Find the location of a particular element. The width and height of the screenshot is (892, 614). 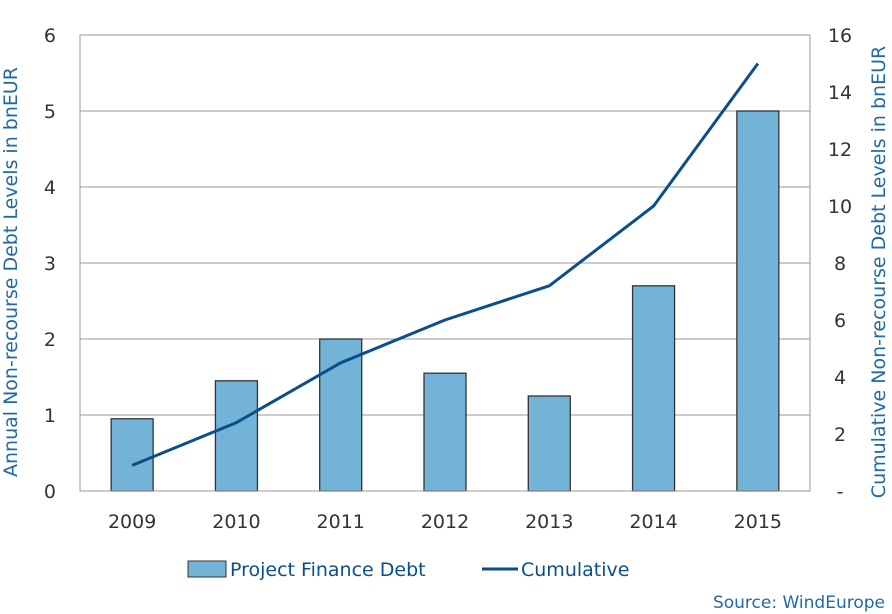

x-tick-label: 2012 is located at coordinates (445, 522).